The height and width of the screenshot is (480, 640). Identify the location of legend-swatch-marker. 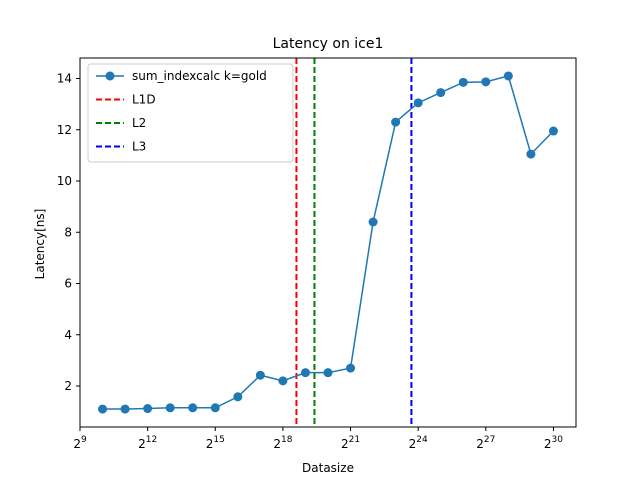
(110, 76).